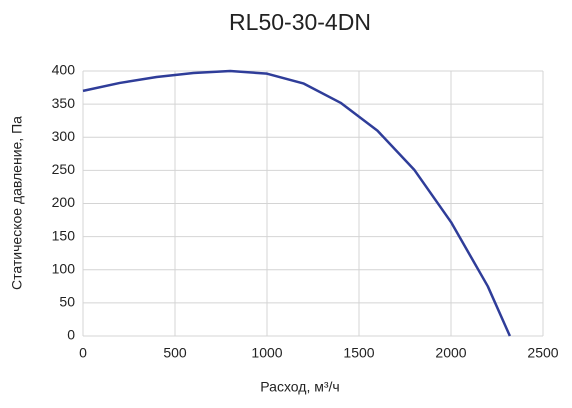  I want to click on x-tick-label: 2500, so click(542, 353).